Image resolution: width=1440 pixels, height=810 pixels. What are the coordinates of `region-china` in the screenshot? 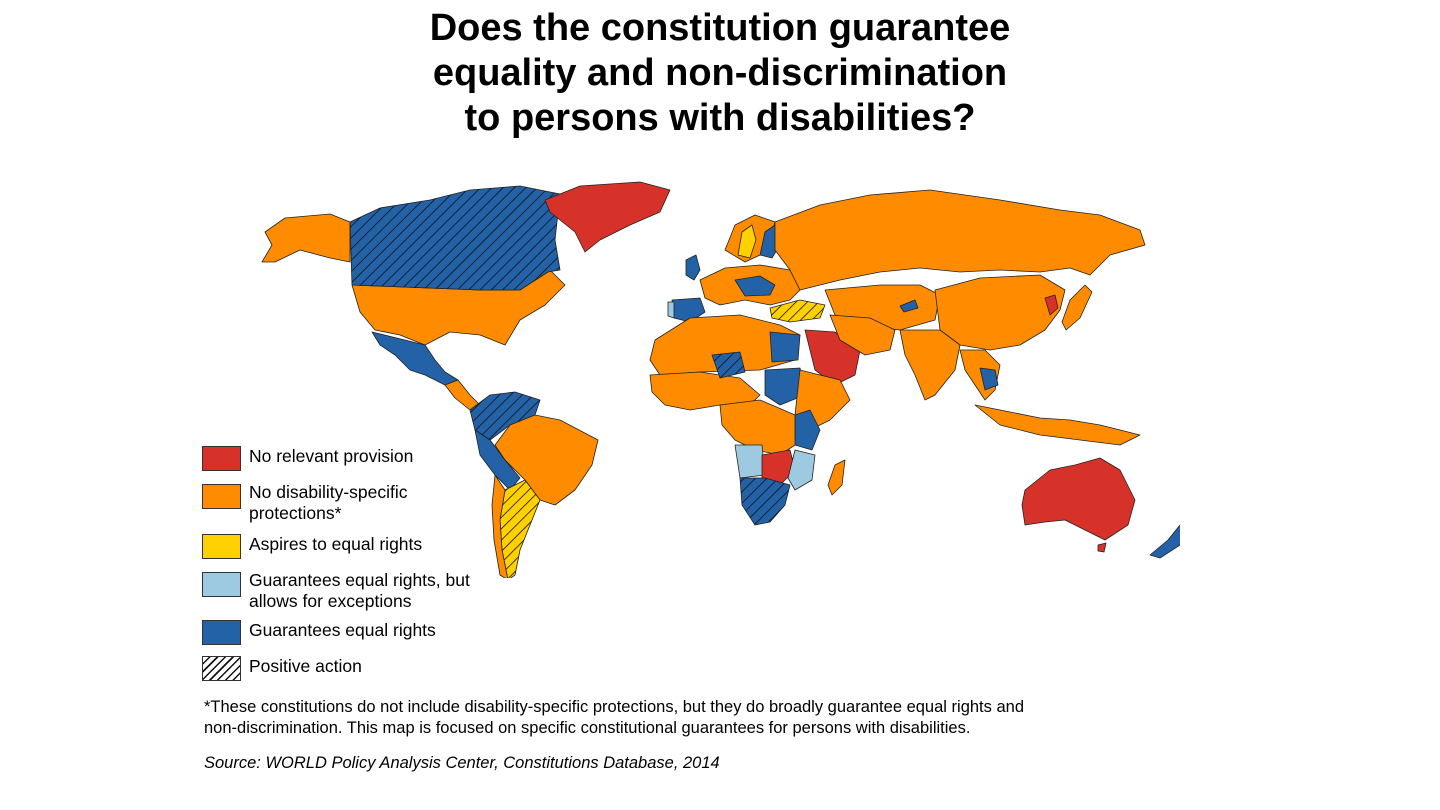 It's located at (1000, 312).